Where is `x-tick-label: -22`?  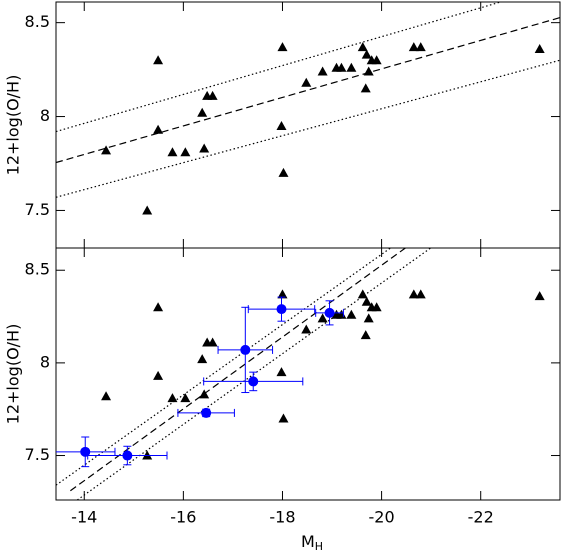
x-tick-label: -22 is located at coordinates (481, 517).